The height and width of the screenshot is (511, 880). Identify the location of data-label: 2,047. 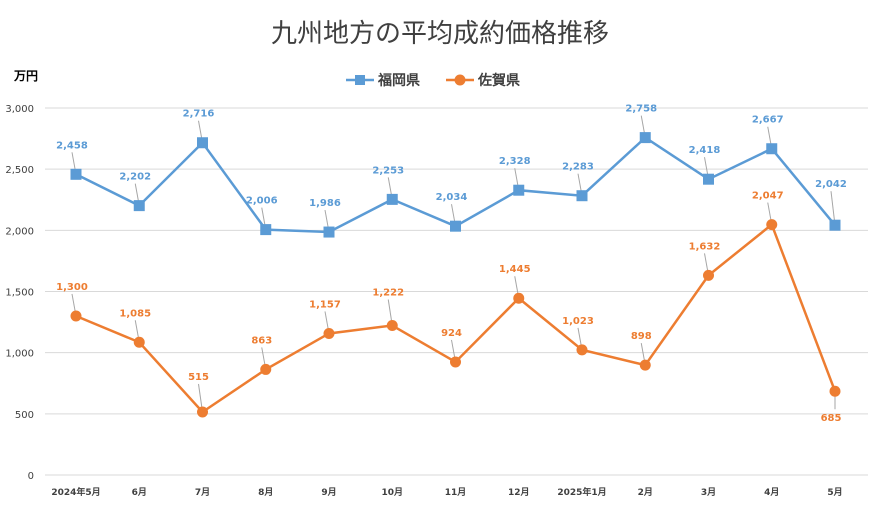
(768, 196).